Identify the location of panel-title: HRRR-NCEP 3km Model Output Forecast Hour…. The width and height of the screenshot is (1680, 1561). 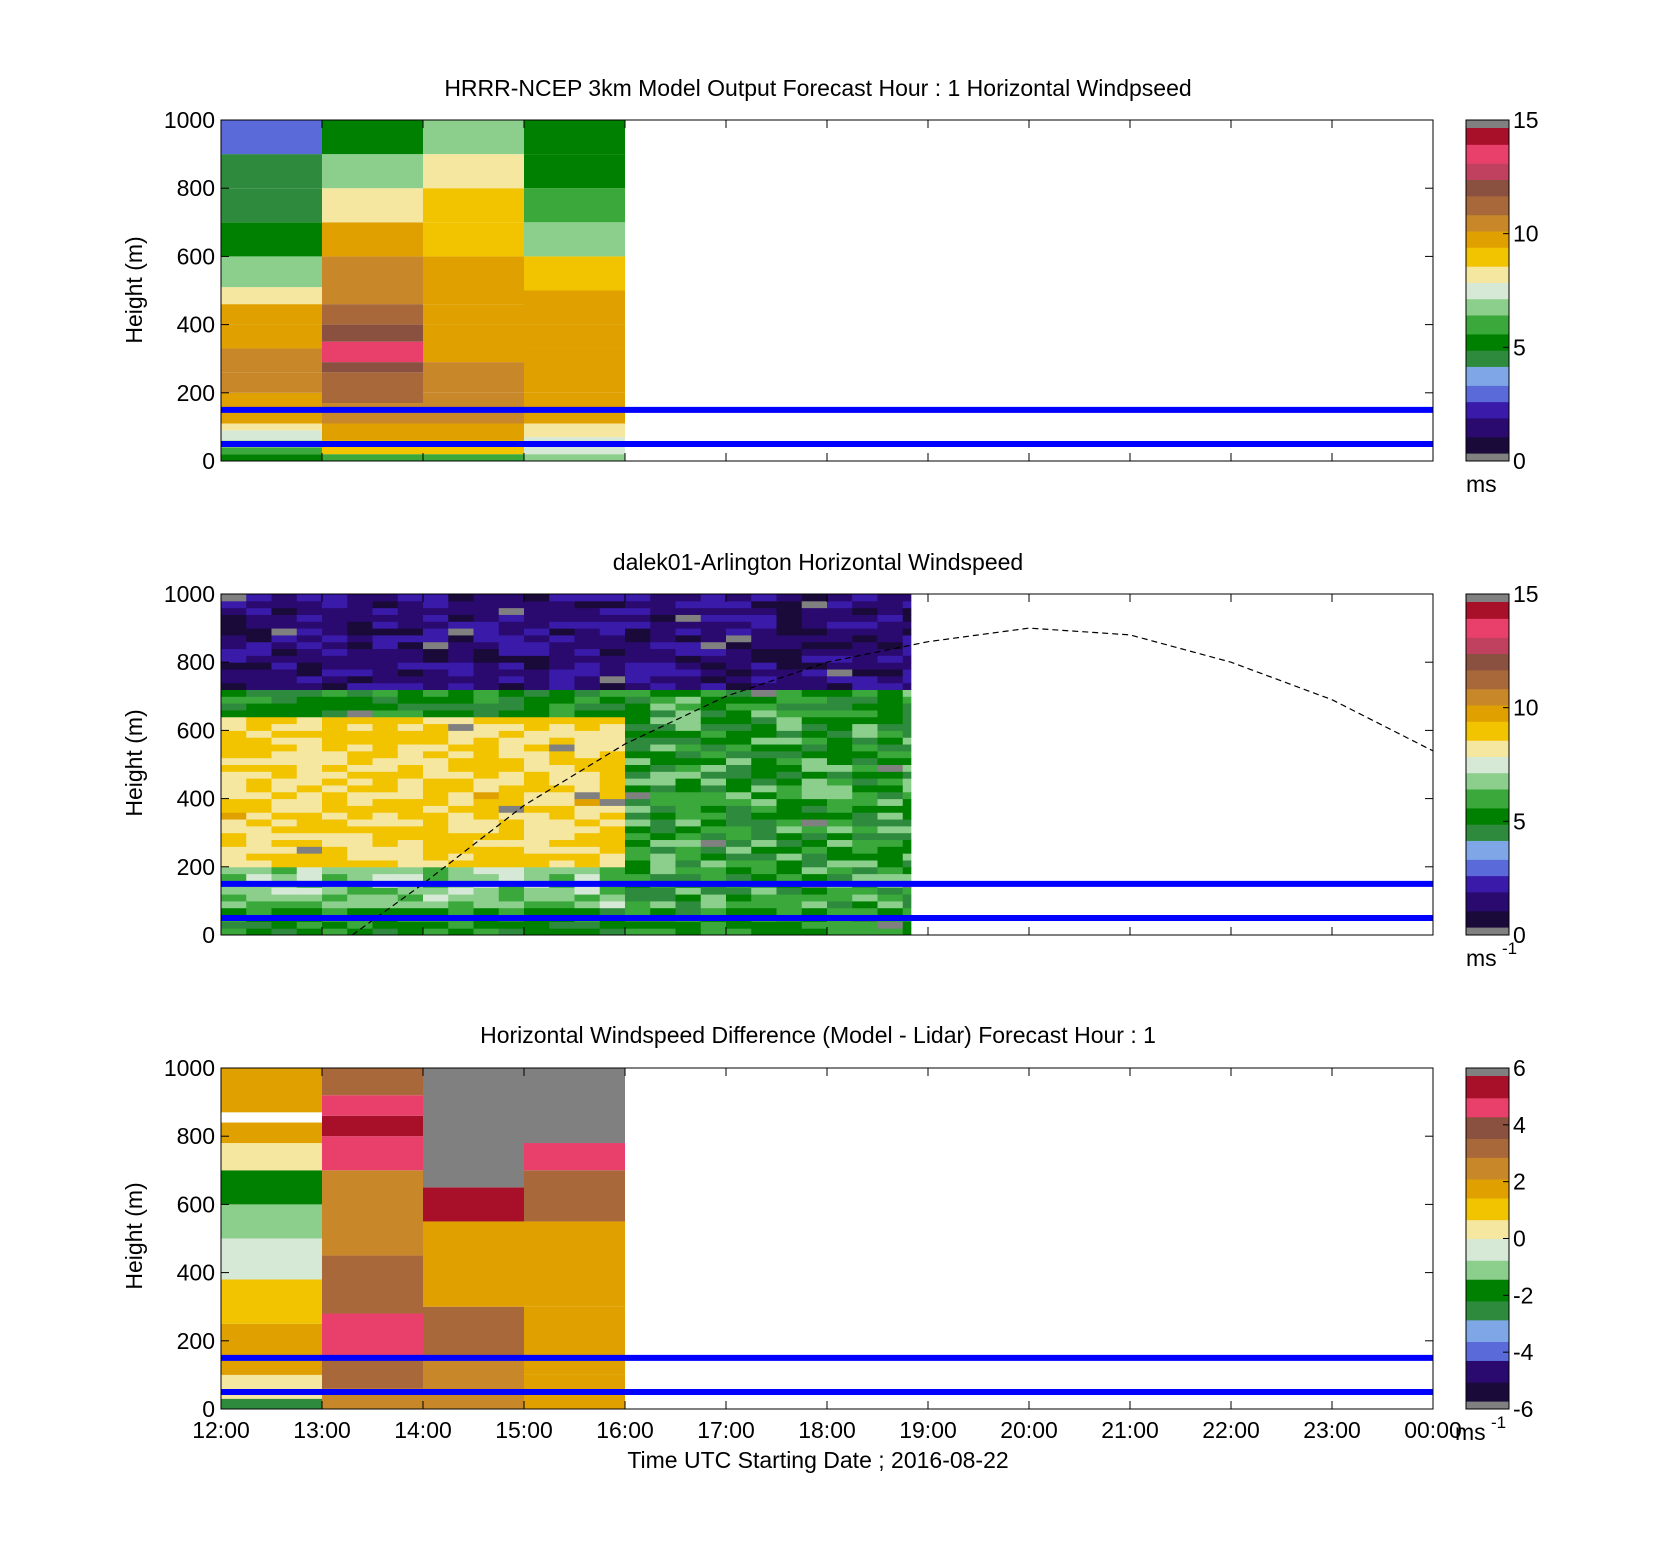
(817, 88).